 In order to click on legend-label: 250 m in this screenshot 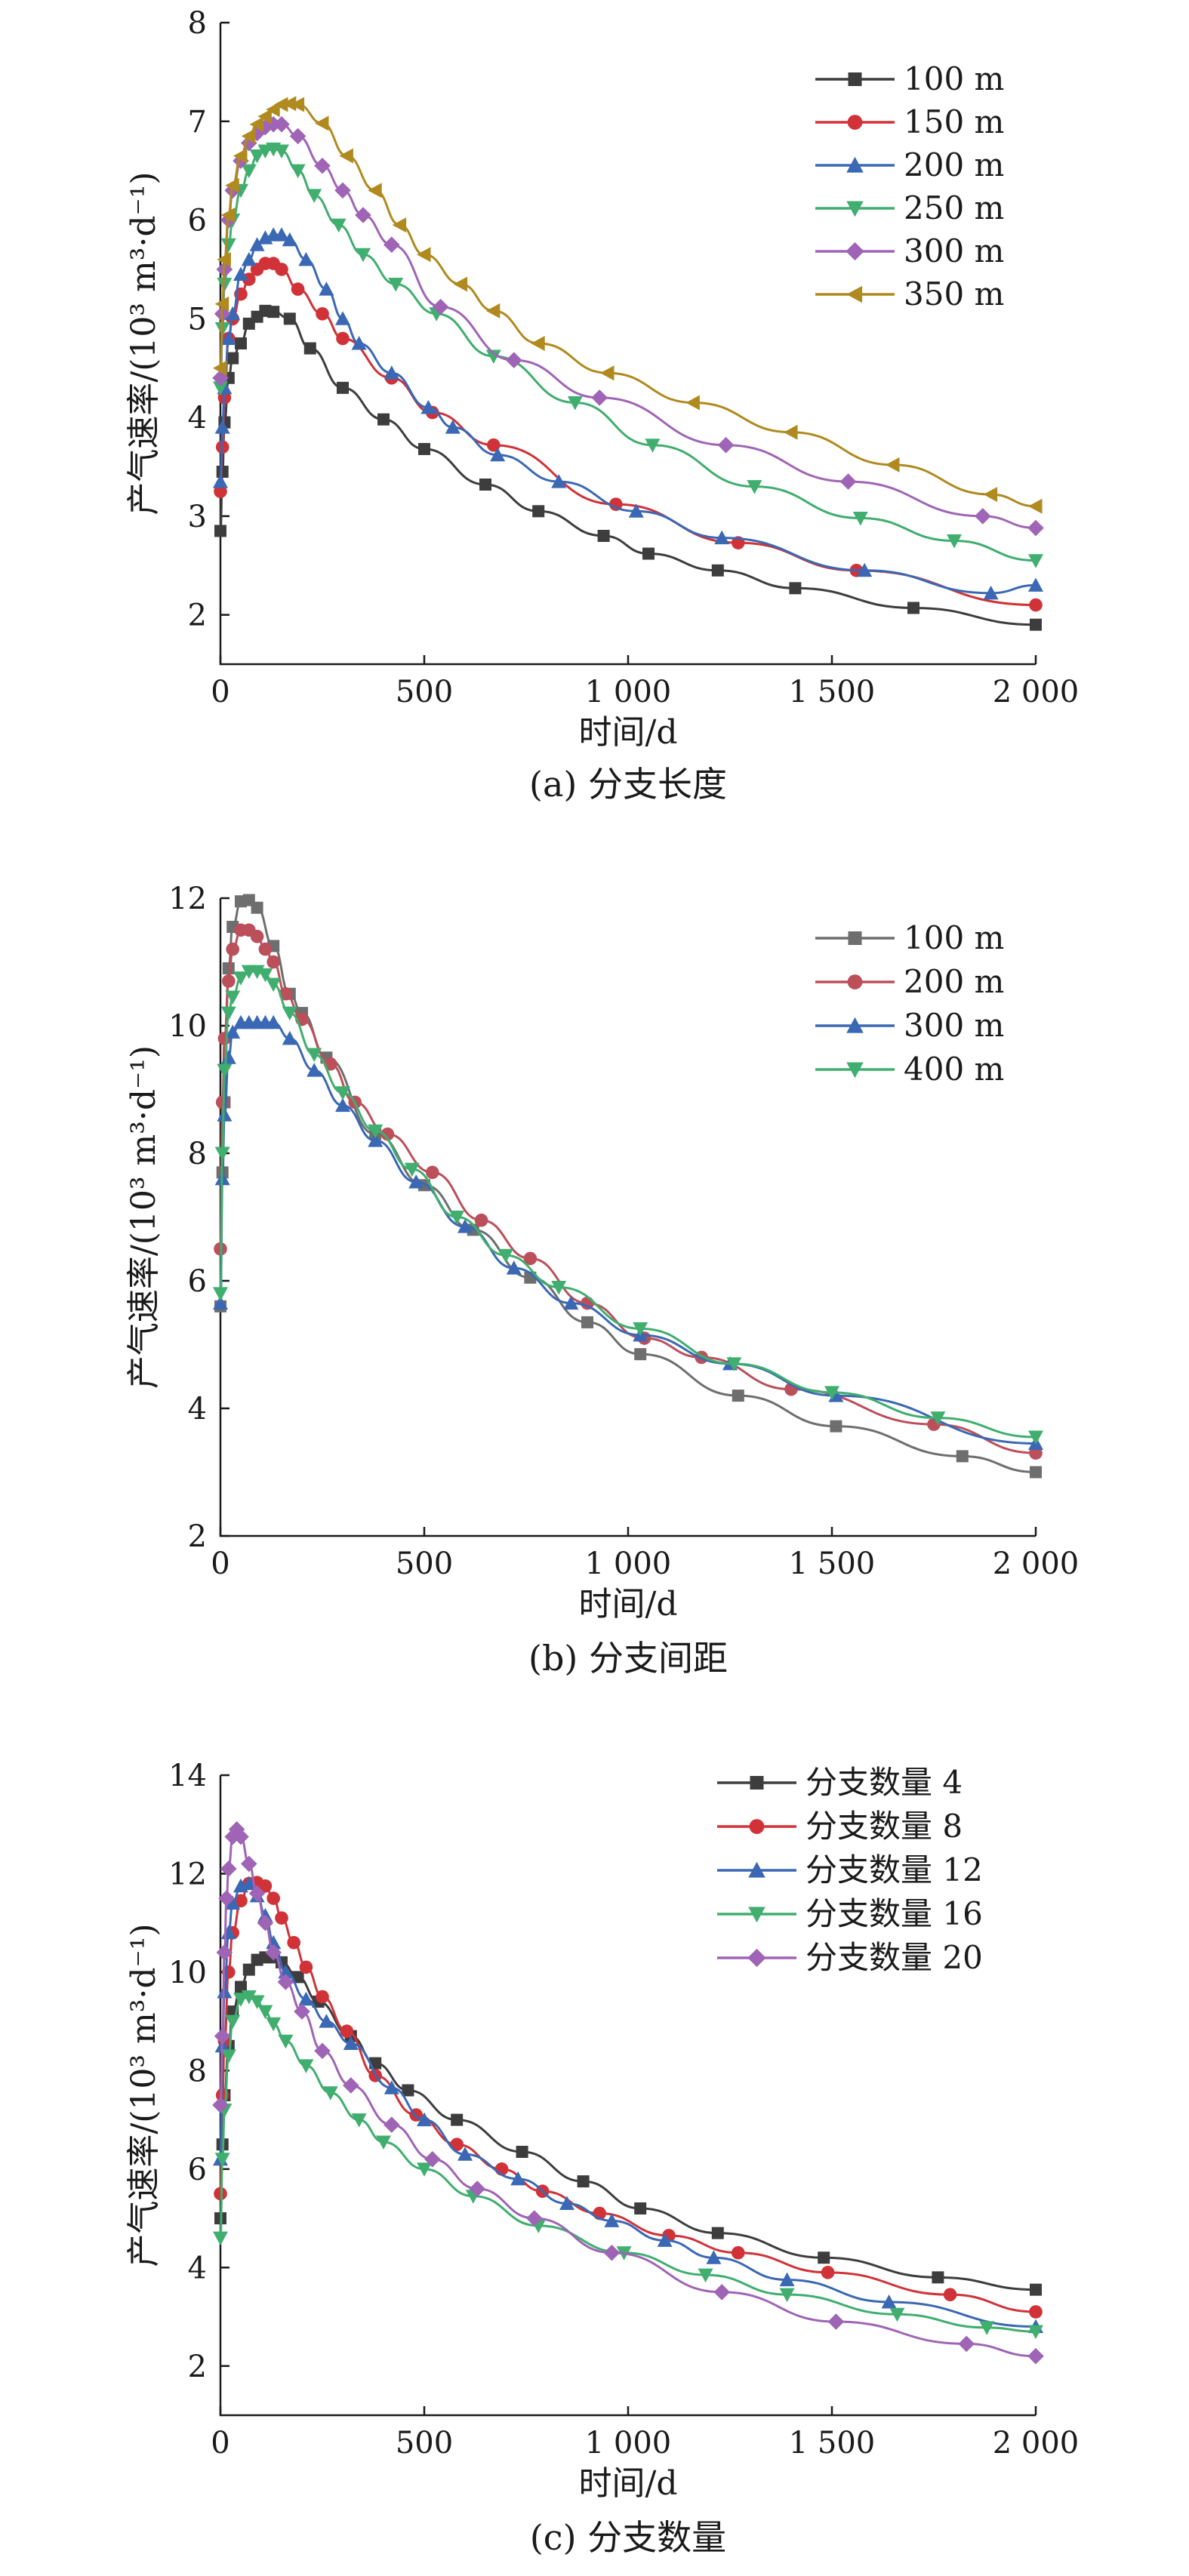, I will do `click(954, 207)`.